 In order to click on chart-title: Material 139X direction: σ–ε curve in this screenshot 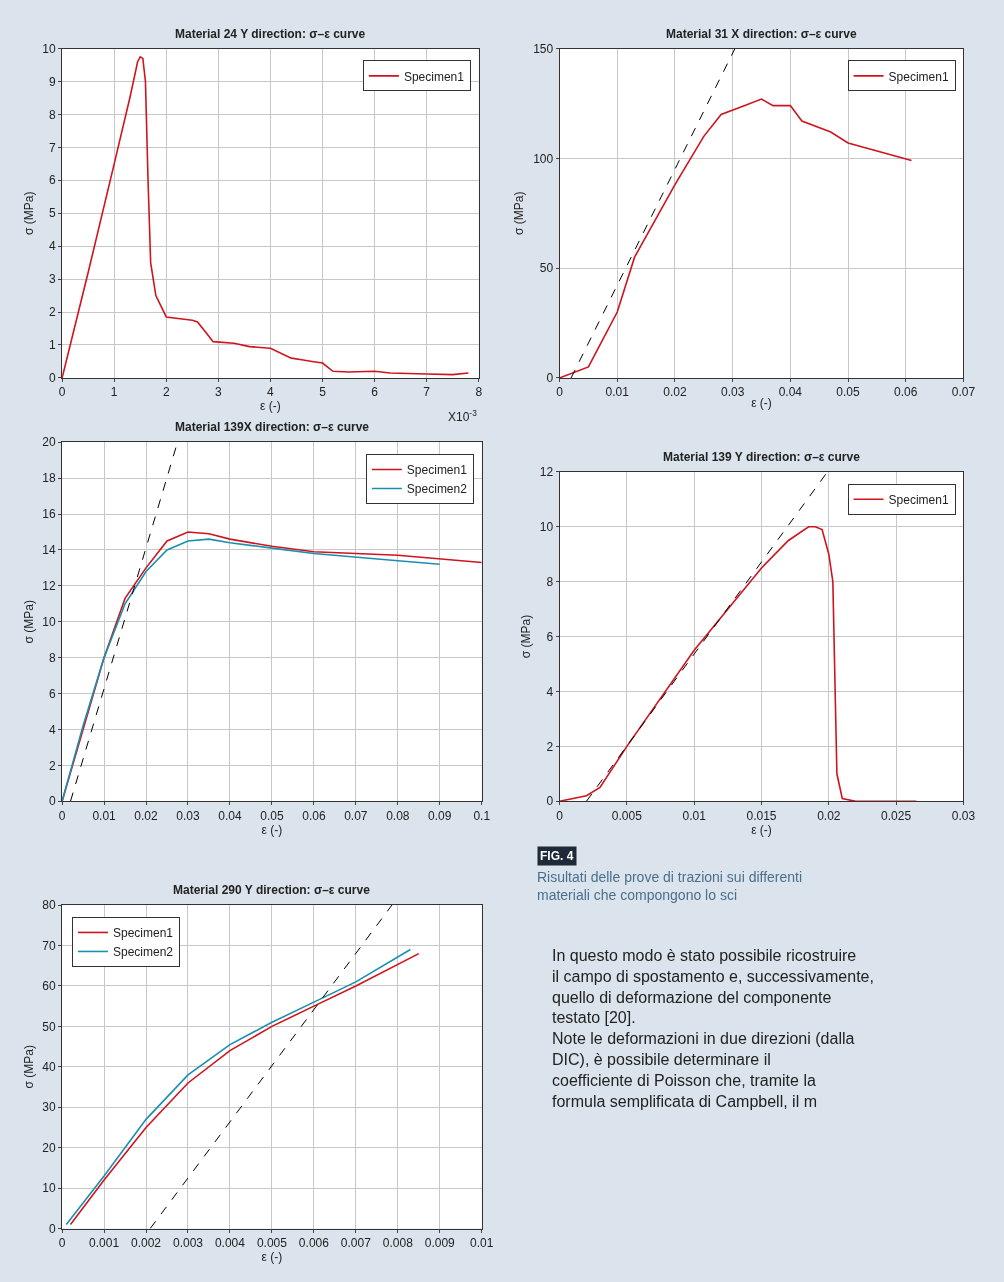, I will do `click(272, 427)`.